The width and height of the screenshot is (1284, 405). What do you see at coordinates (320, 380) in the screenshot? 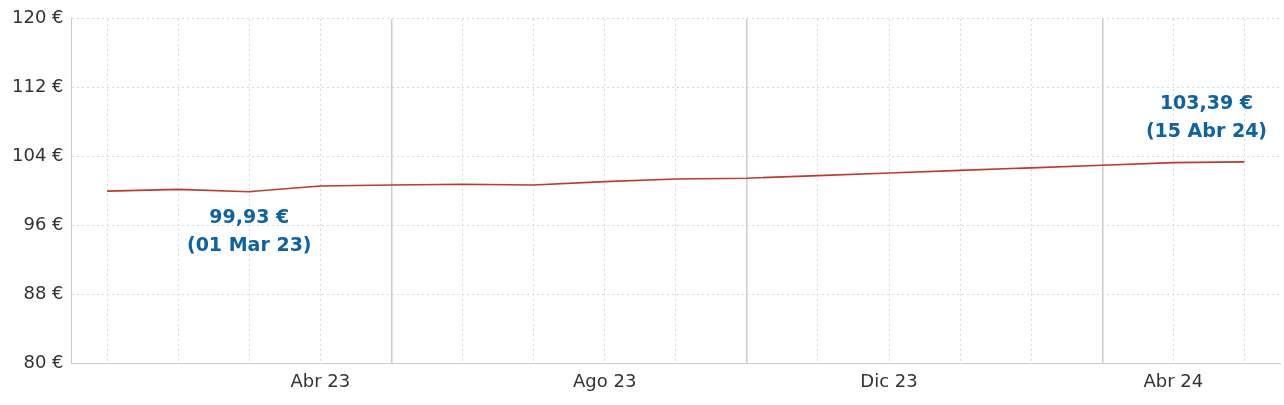
I see `x-tick-label: Abr 23` at bounding box center [320, 380].